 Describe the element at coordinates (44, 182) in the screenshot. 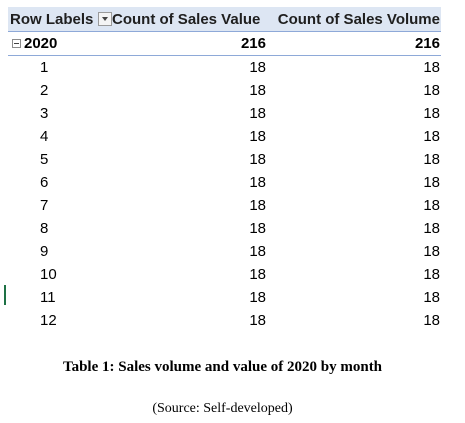

I see `month-label-cell: 6` at that location.